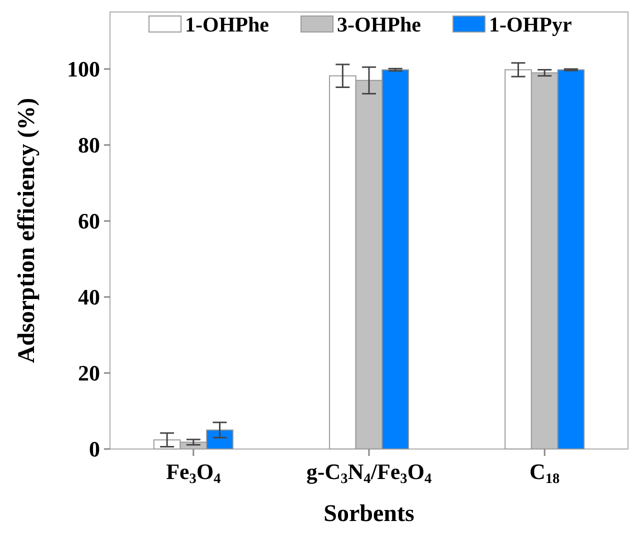  I want to click on y-tick-label: 20, so click(89, 373).